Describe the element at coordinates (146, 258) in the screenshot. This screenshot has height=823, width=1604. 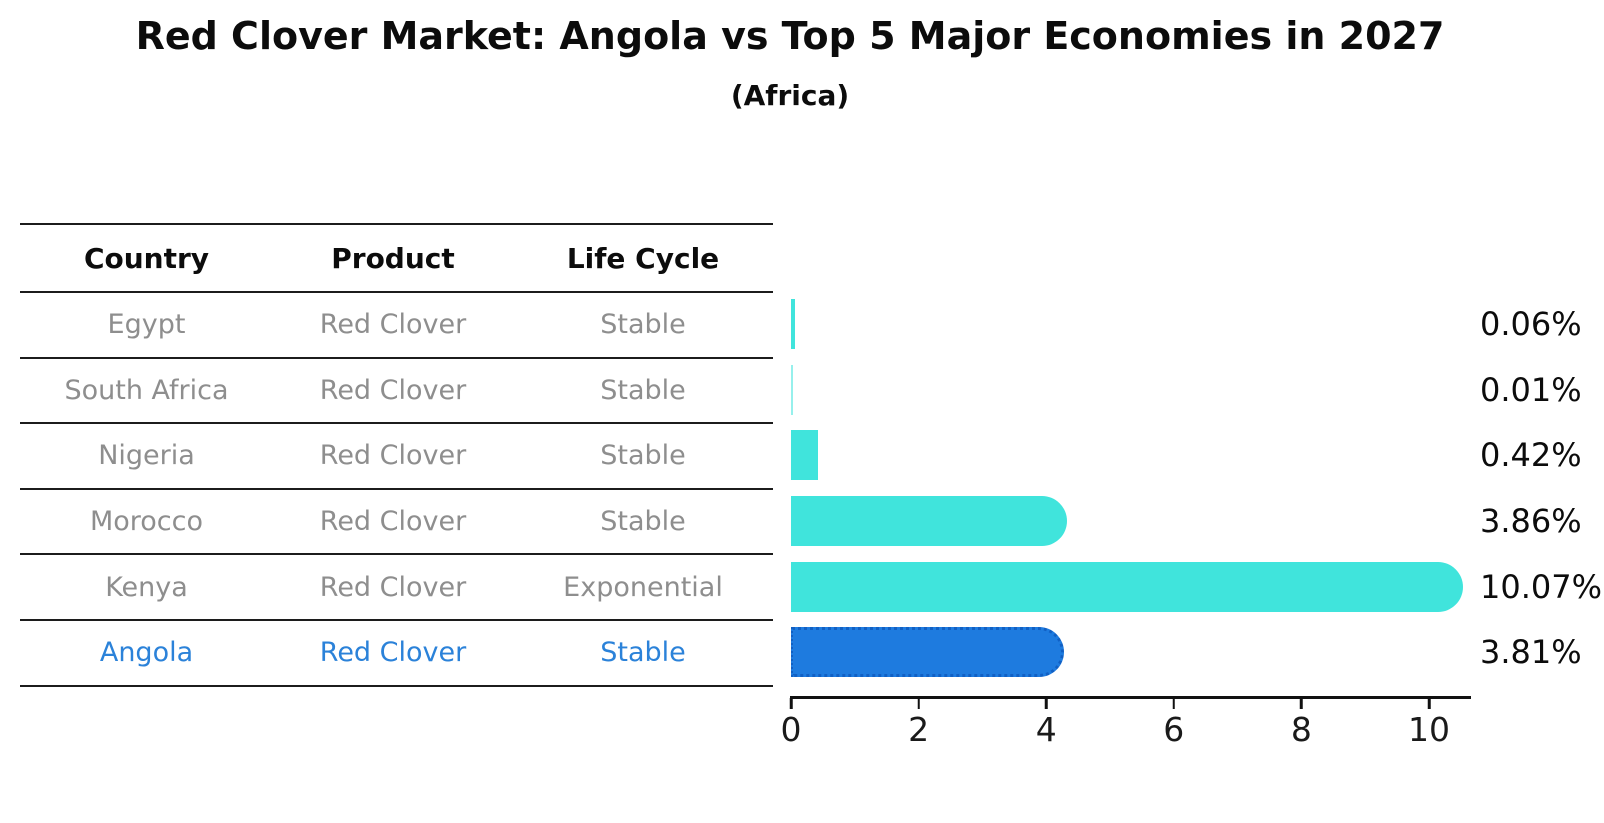
I see `column-header-country: Country` at that location.